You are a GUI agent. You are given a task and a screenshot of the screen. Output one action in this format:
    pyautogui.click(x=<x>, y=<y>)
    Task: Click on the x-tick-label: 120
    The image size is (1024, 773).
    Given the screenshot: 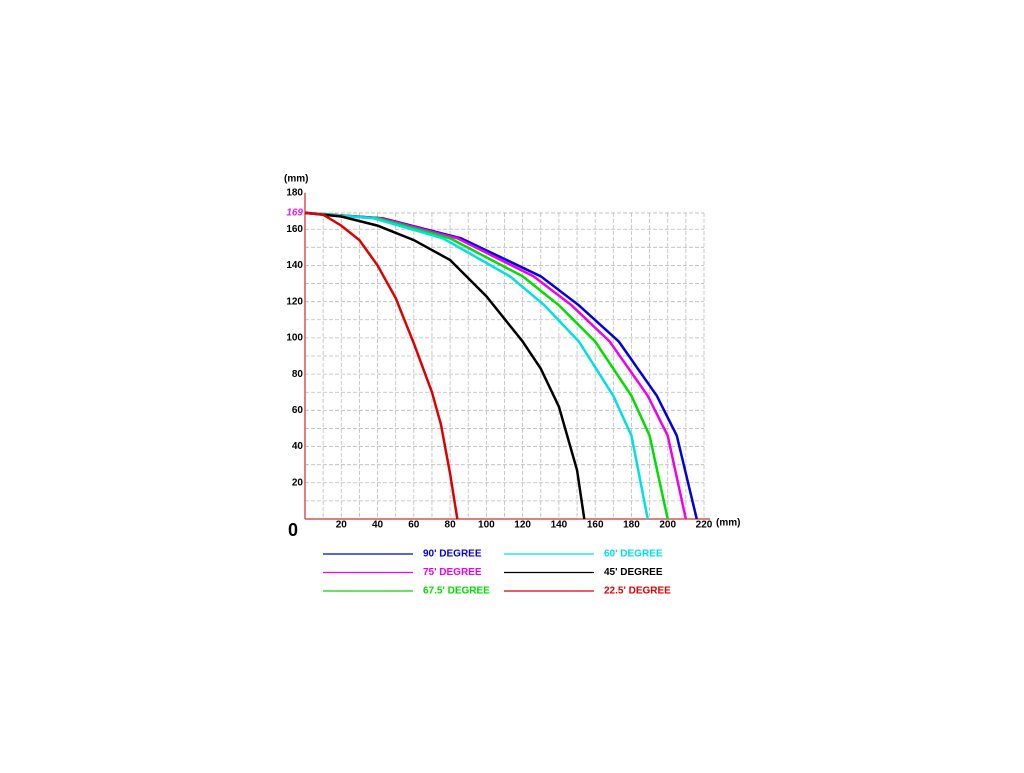 What is the action you would take?
    pyautogui.click(x=522, y=525)
    